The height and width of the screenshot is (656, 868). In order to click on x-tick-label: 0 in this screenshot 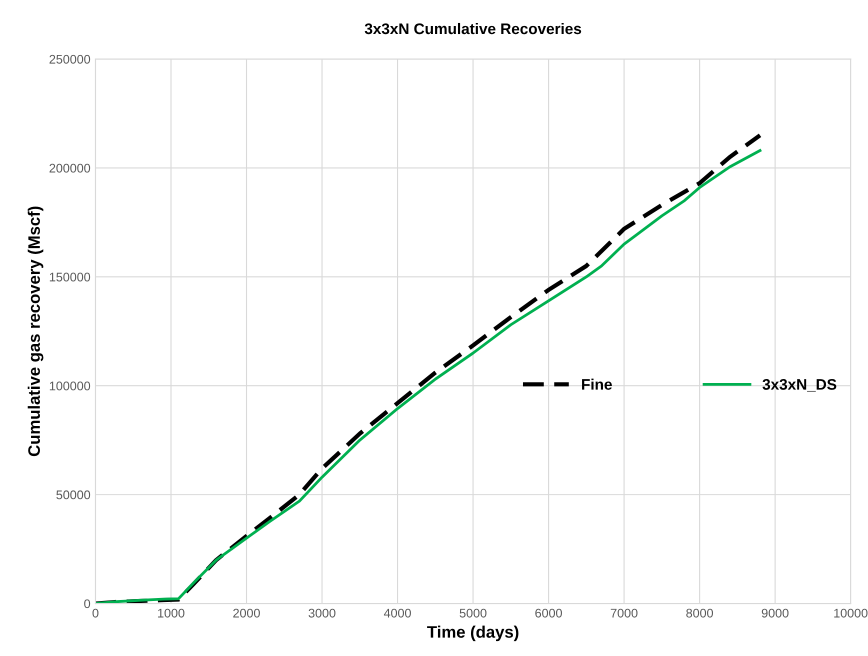, I will do `click(95, 613)`.